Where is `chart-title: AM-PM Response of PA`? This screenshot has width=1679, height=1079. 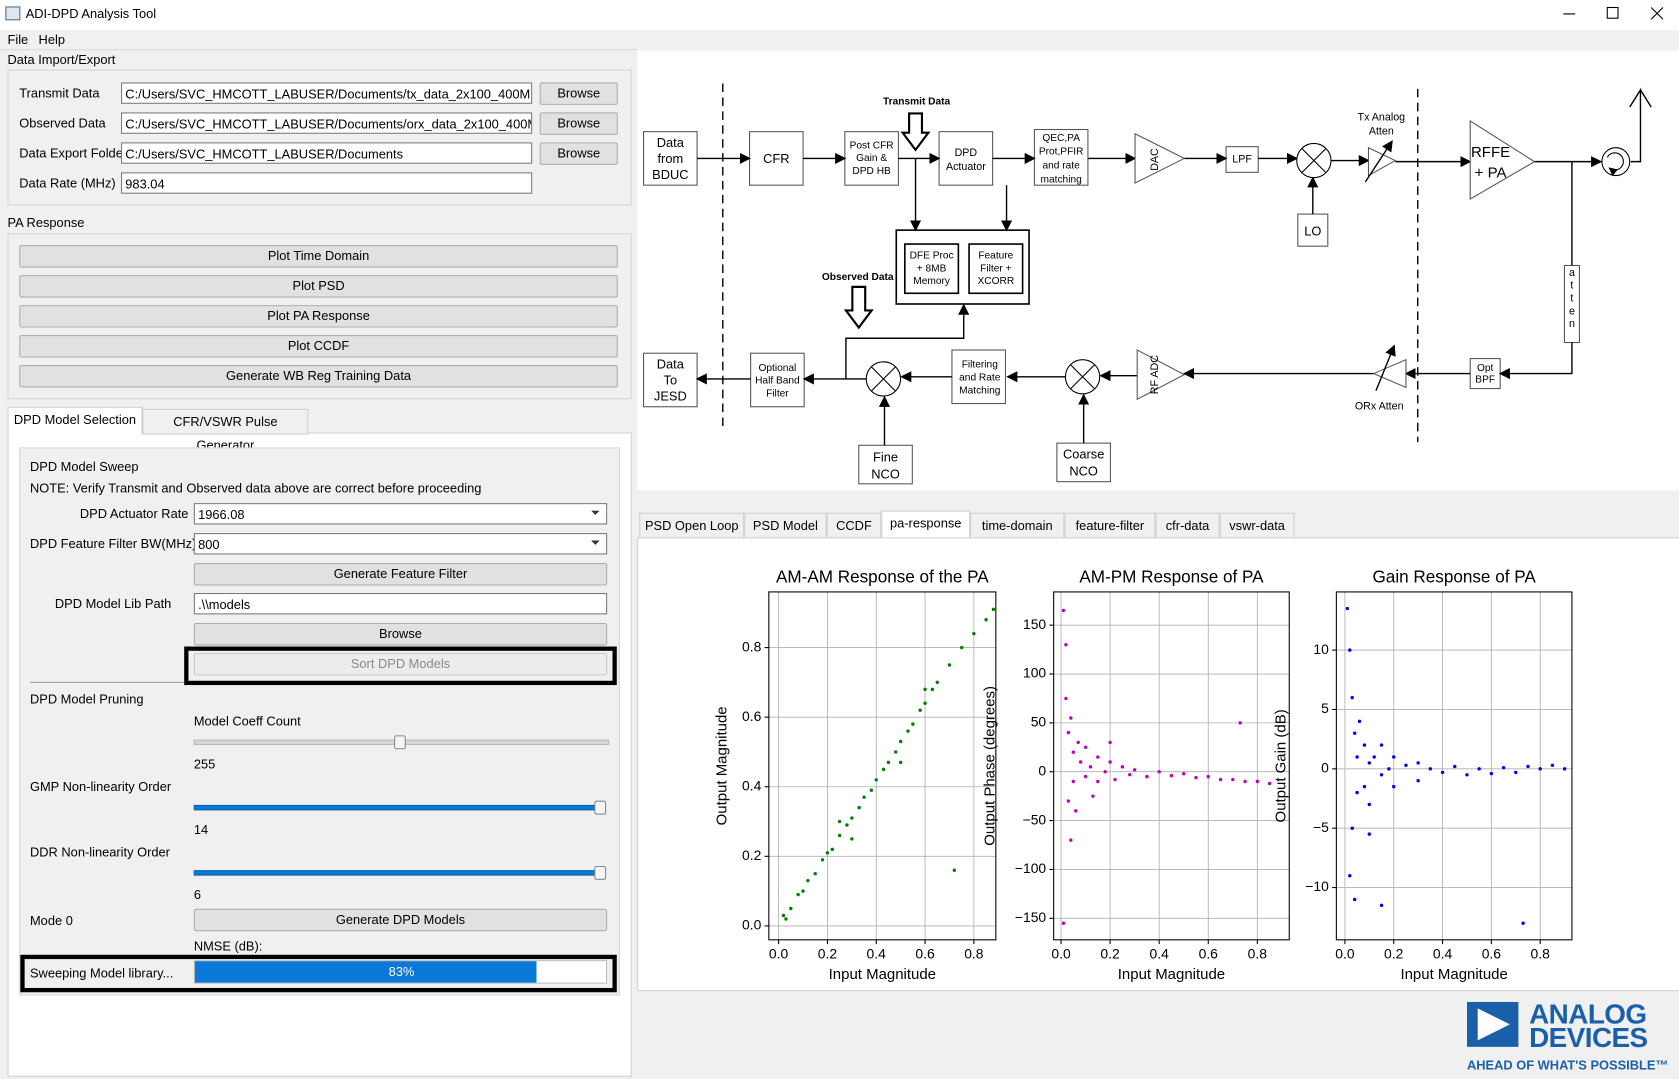
chart-title: AM-PM Response of PA is located at coordinates (1171, 577).